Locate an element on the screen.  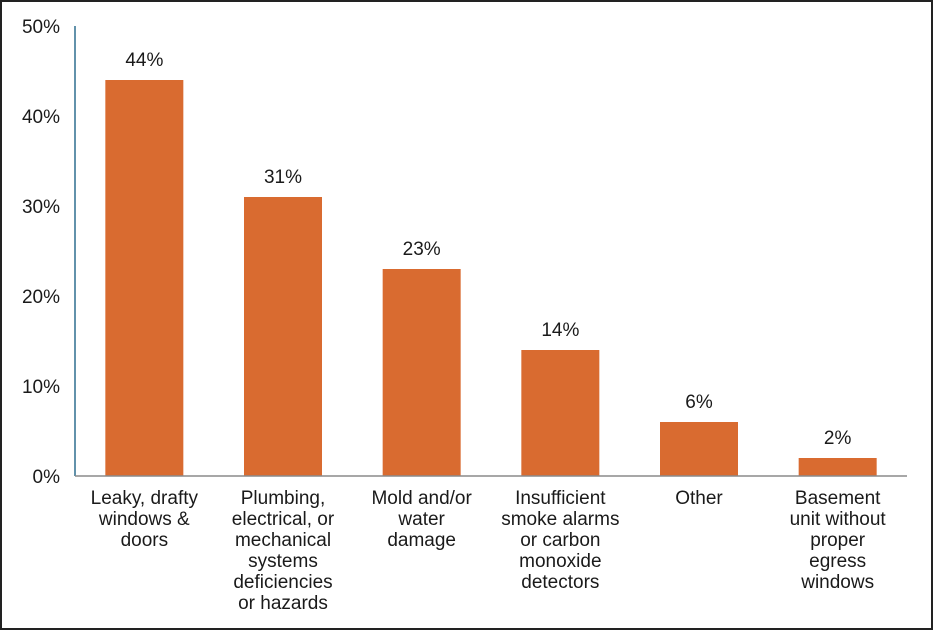
data-label: 2% is located at coordinates (838, 438).